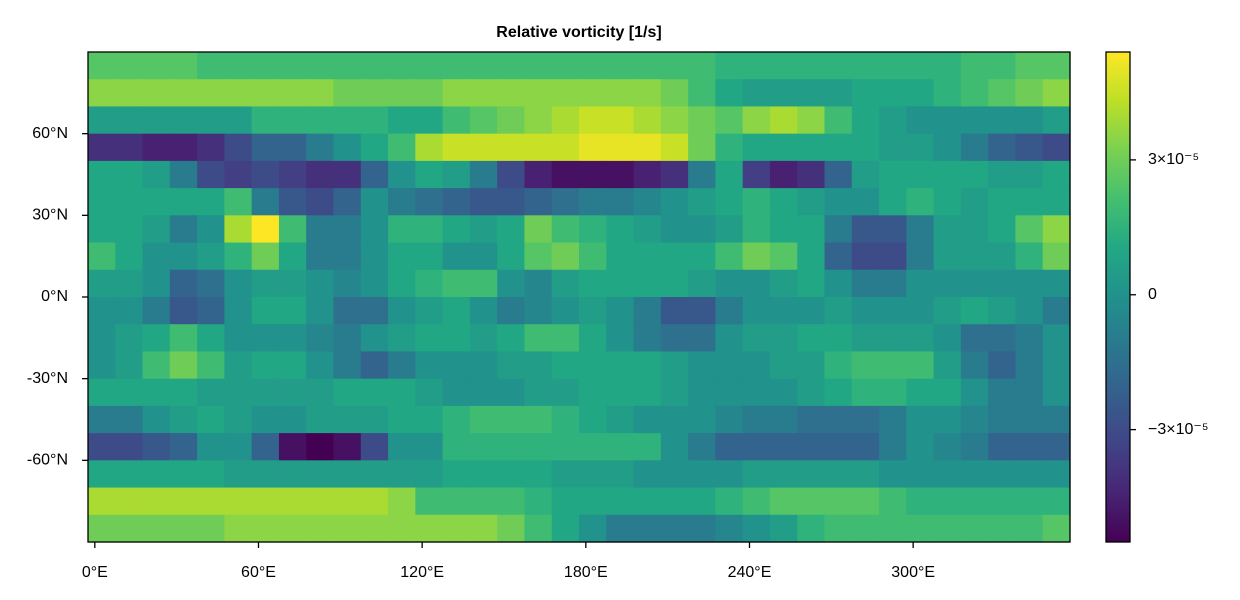 Image resolution: width=1240 pixels, height=600 pixels. Describe the element at coordinates (95, 572) in the screenshot. I see `x-tick-label: 0°E` at that location.